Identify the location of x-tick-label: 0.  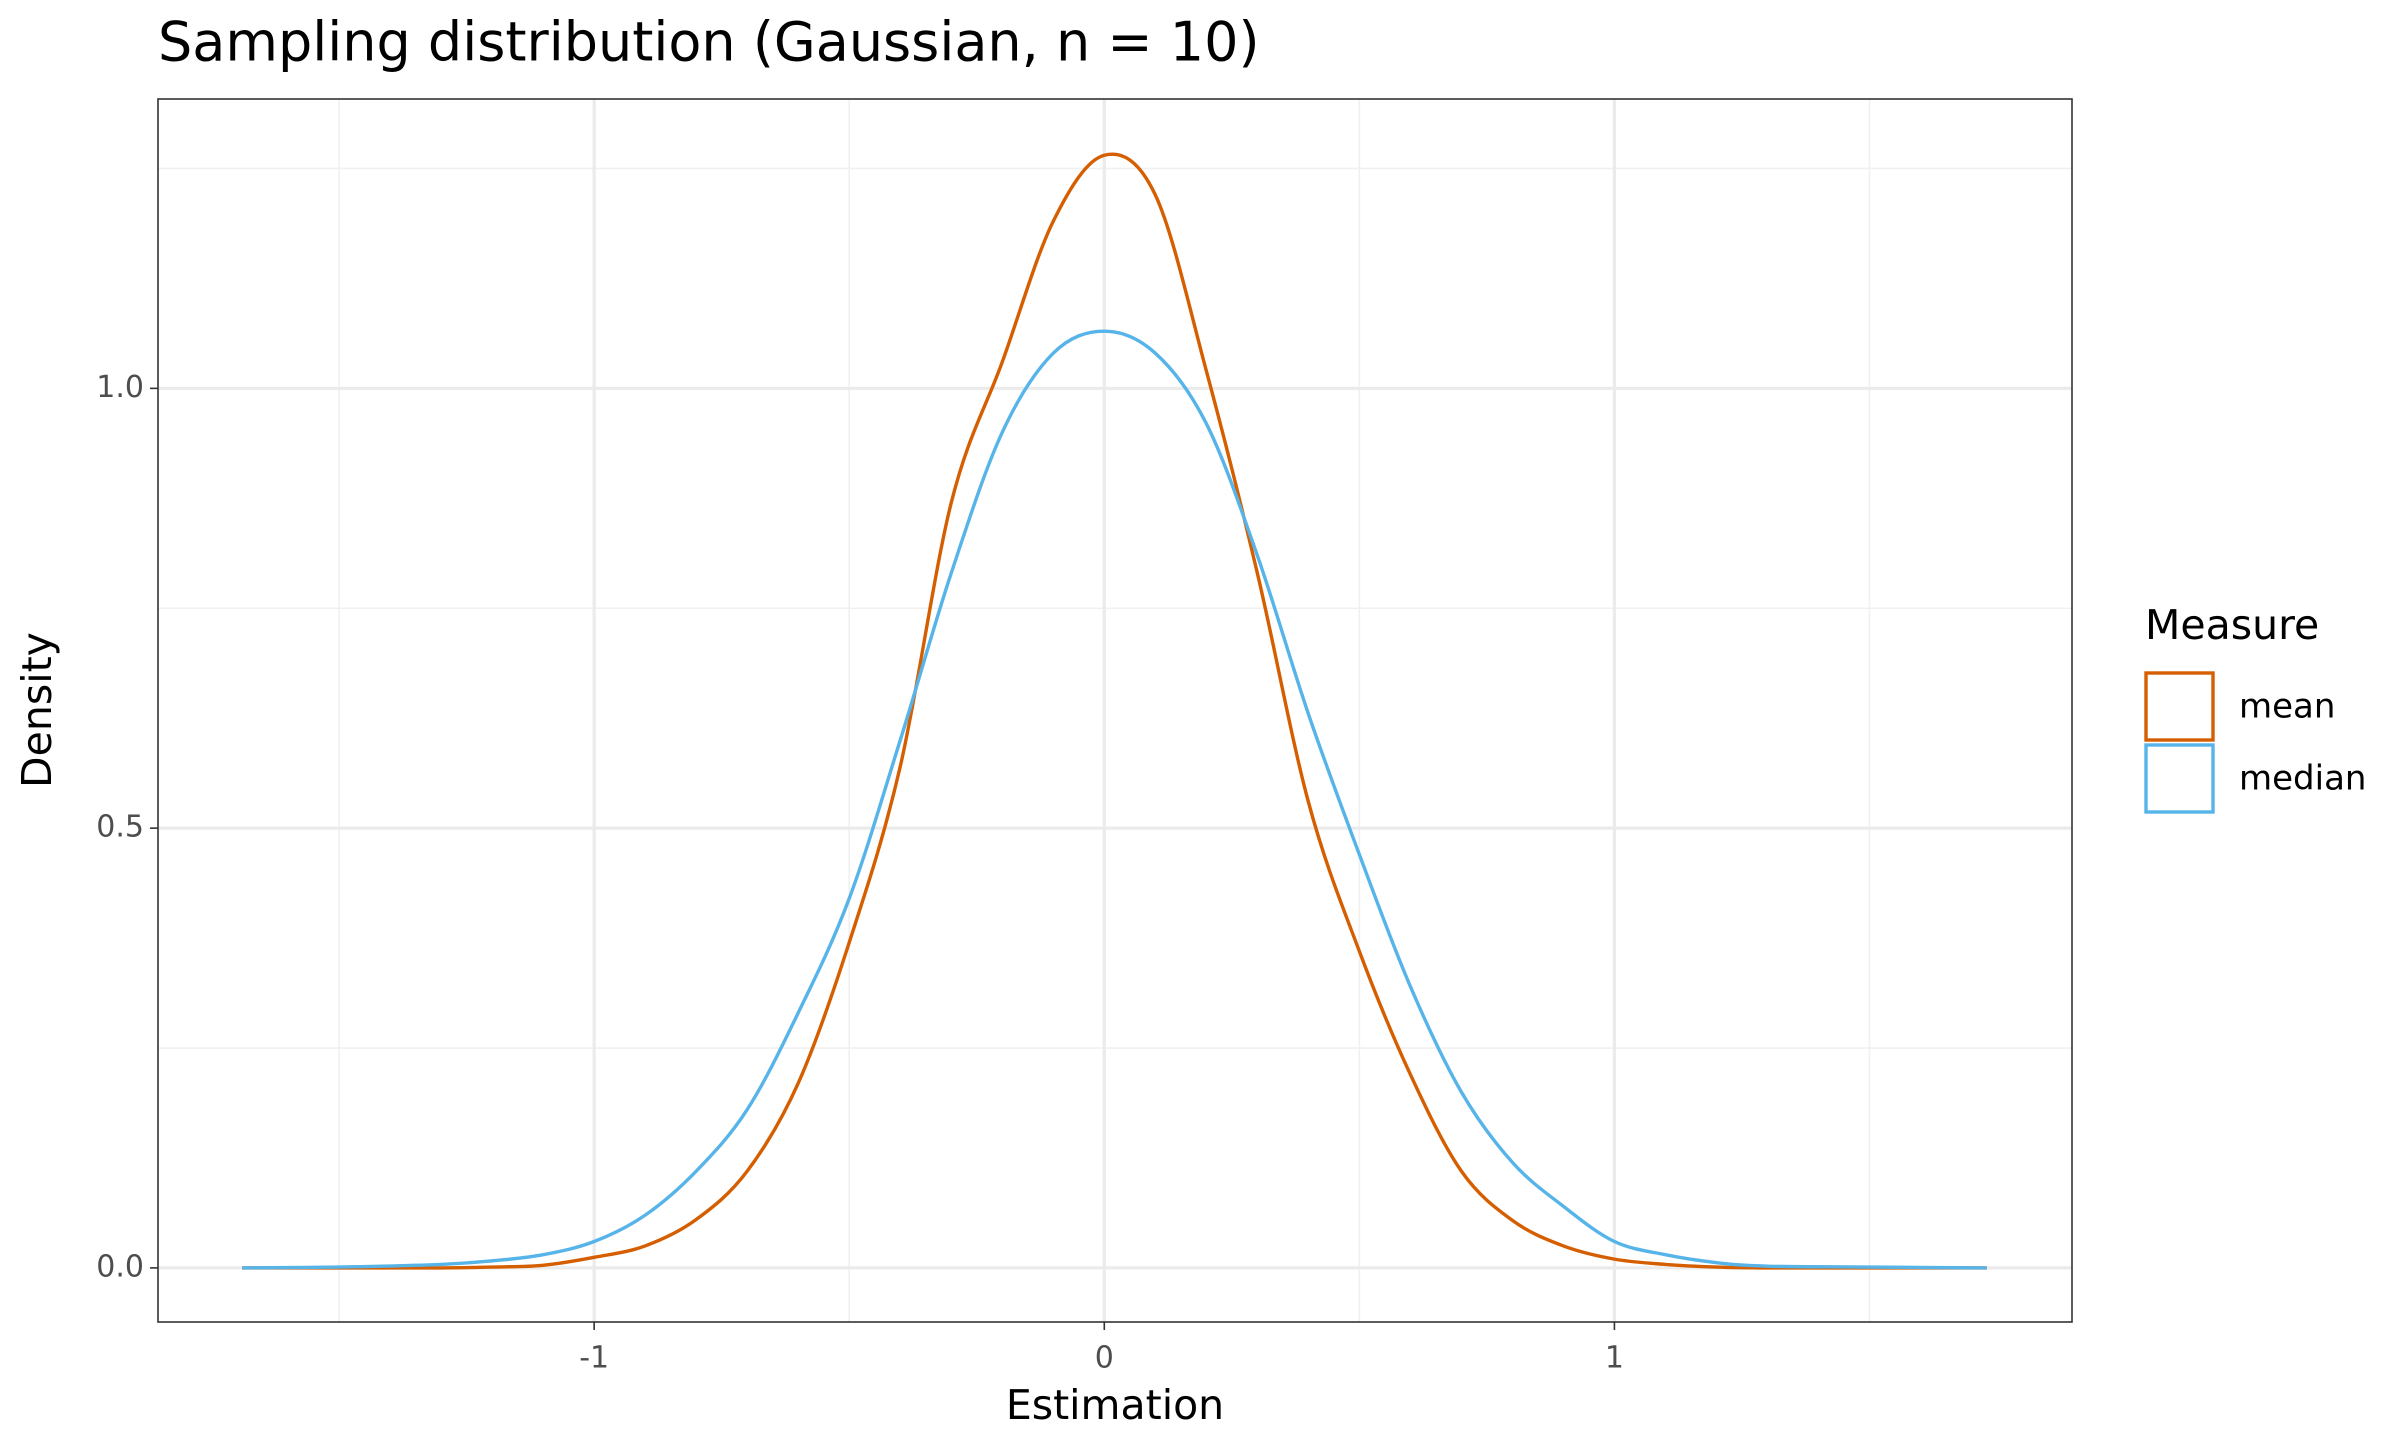
(1104, 1358).